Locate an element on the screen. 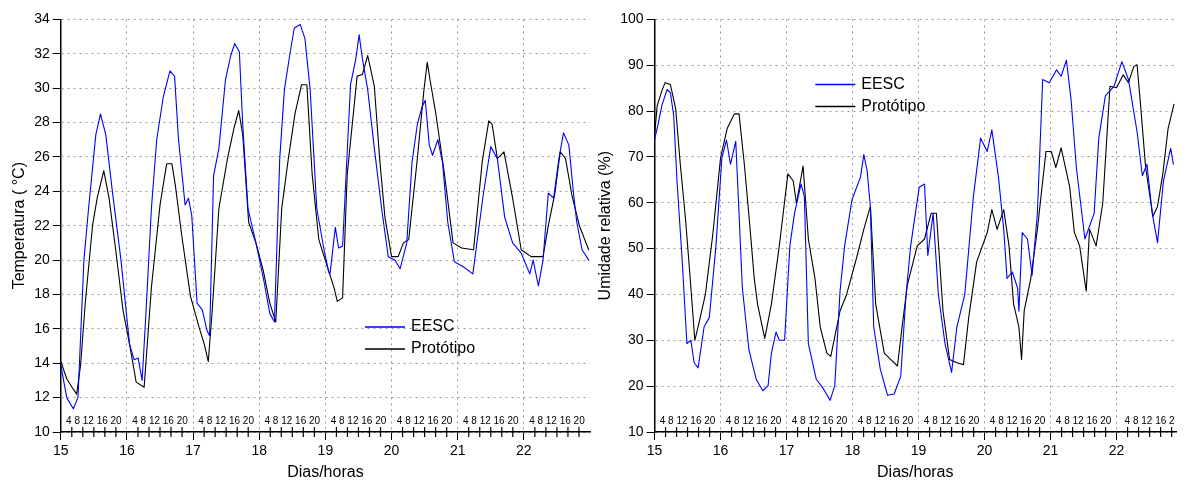  y-tick-label: 50 is located at coordinates (635, 247).